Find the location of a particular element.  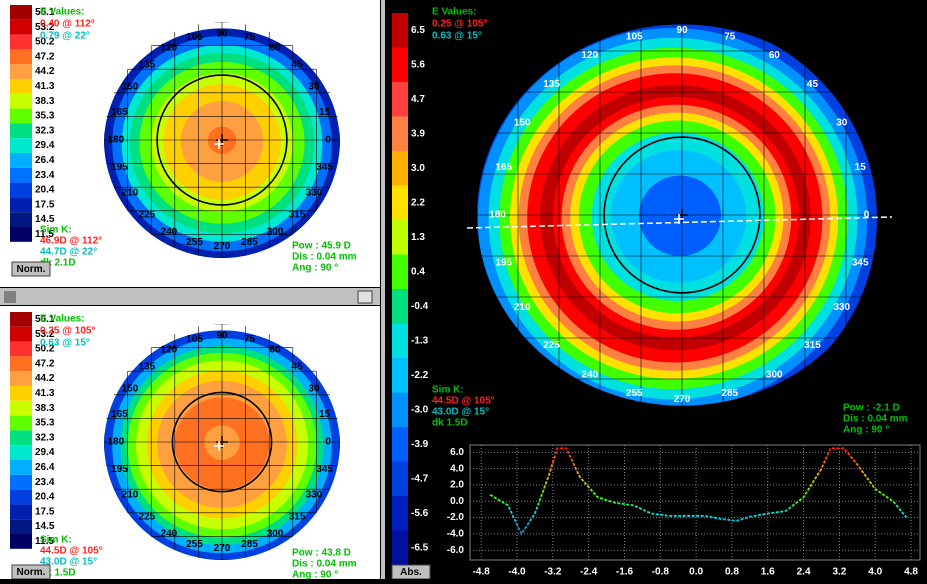

x-tick-label: -0.8 is located at coordinates (661, 572).